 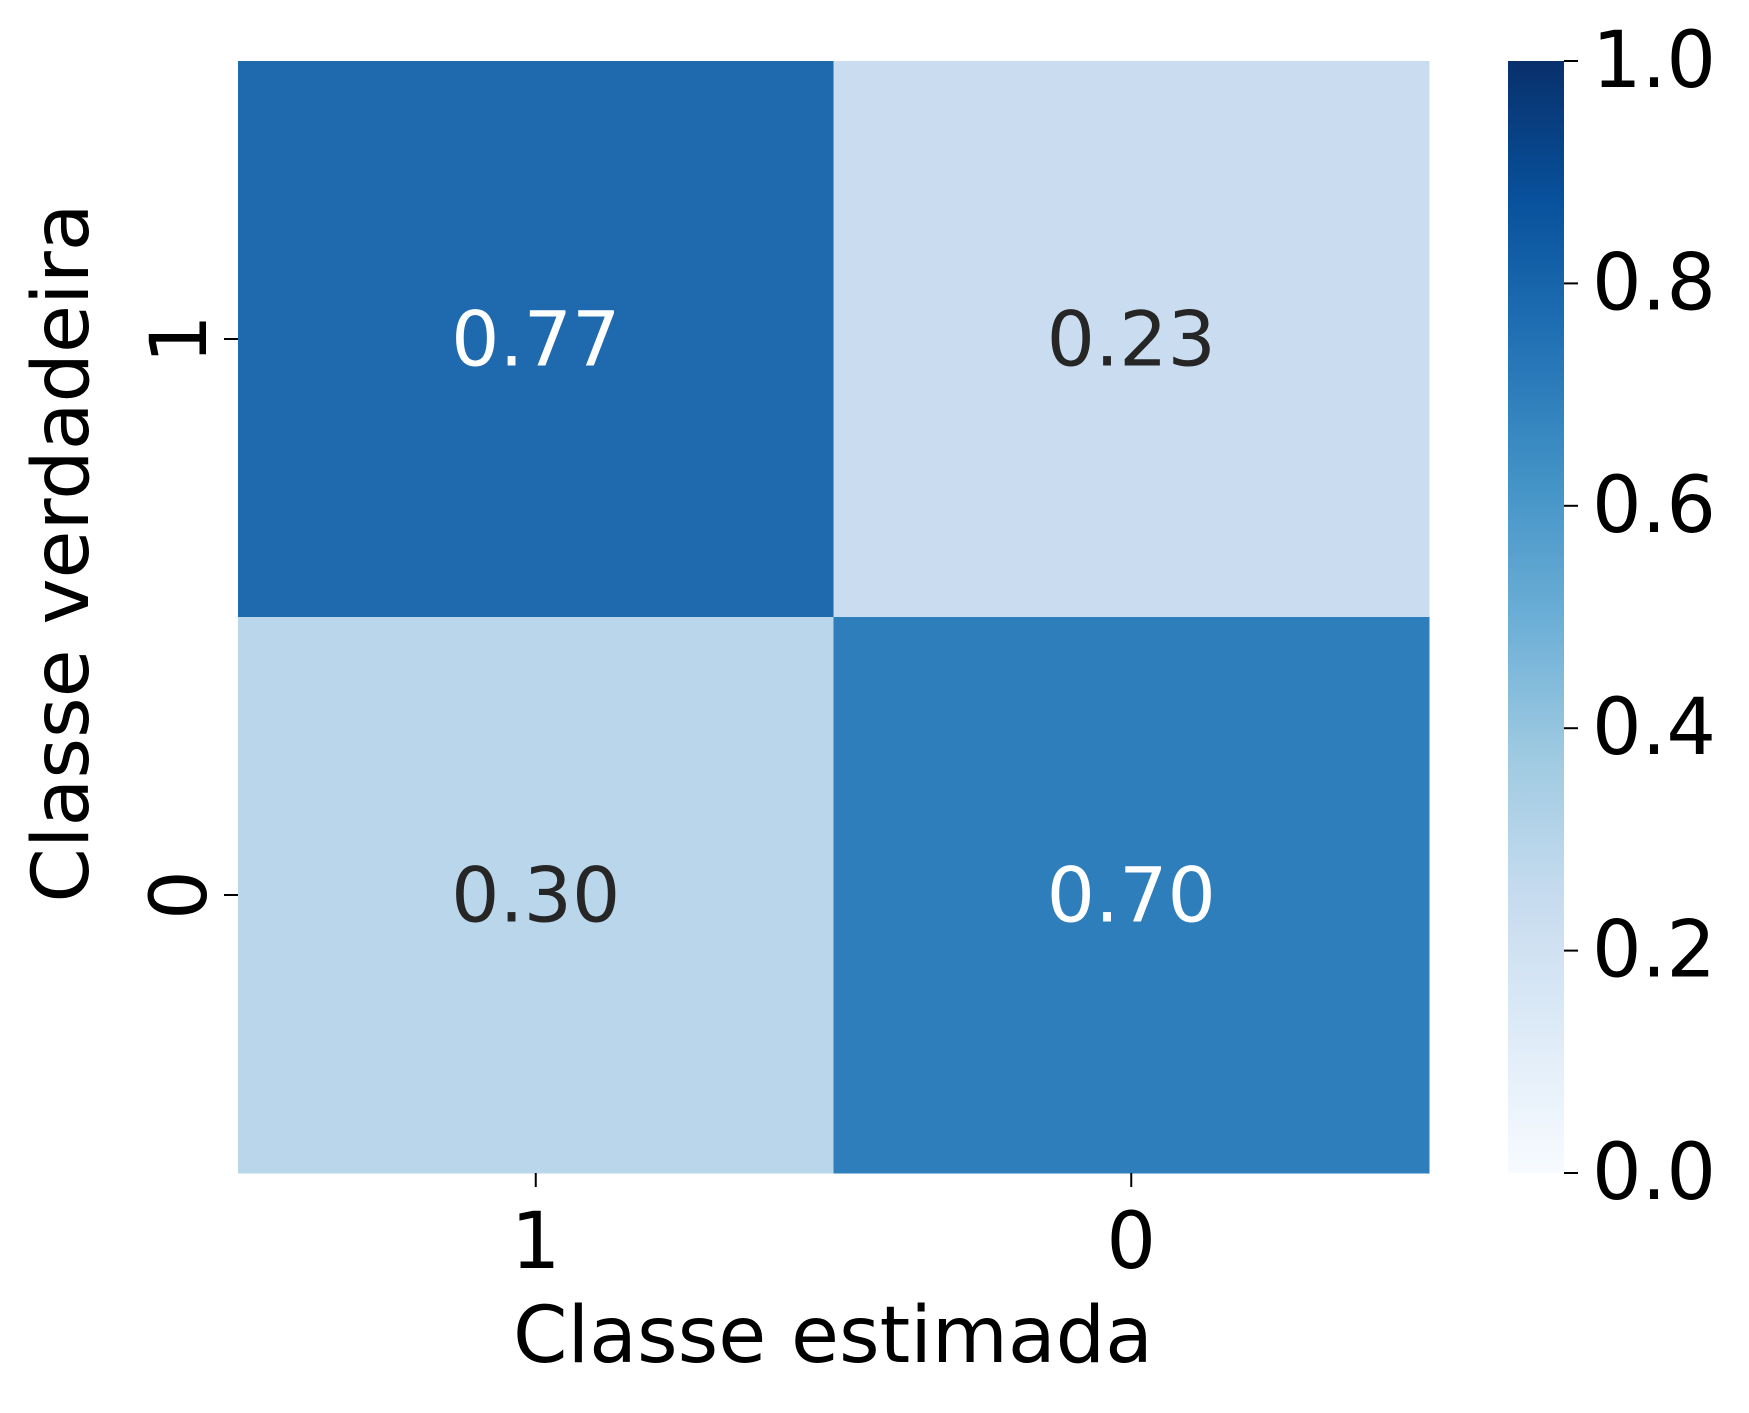 What do you see at coordinates (186, 617) in the screenshot?
I see `y-axis: 10` at bounding box center [186, 617].